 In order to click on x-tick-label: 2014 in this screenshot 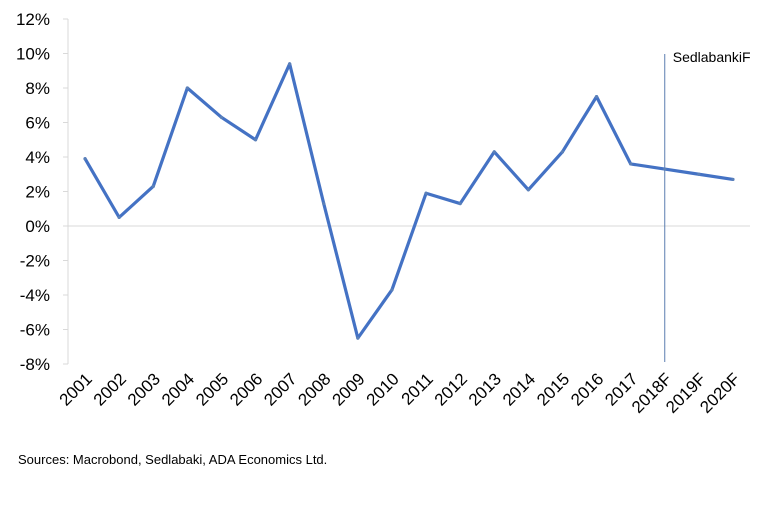, I will do `click(519, 389)`.